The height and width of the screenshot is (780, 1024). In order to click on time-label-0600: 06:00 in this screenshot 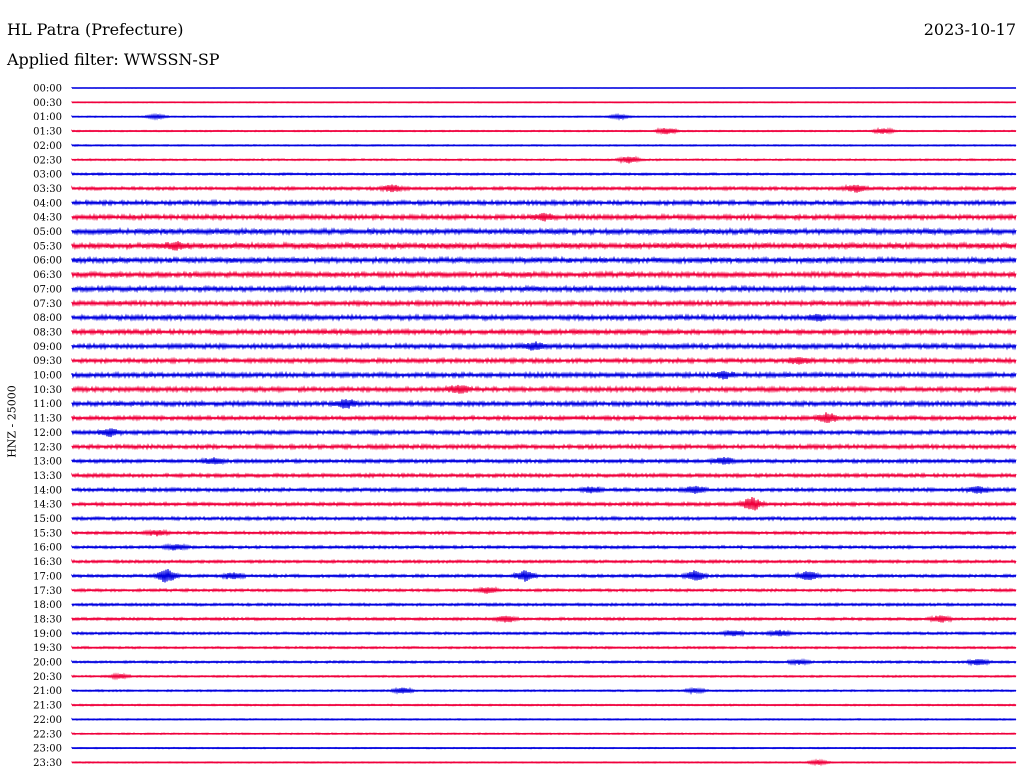, I will do `click(47, 261)`.